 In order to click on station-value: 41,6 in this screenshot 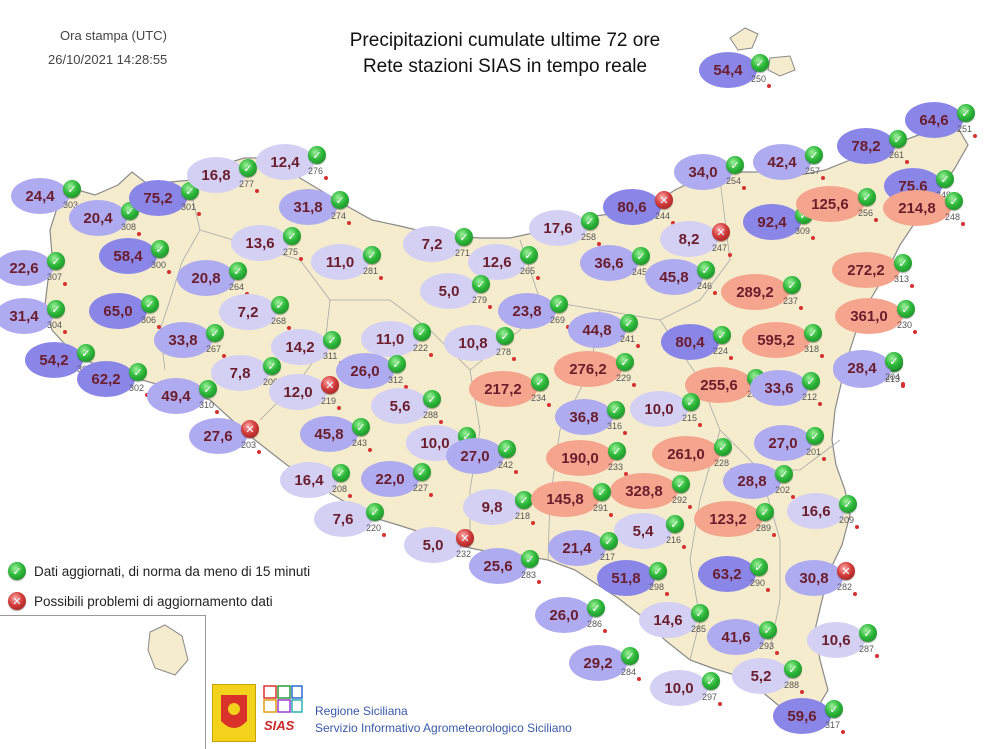, I will do `click(736, 637)`.